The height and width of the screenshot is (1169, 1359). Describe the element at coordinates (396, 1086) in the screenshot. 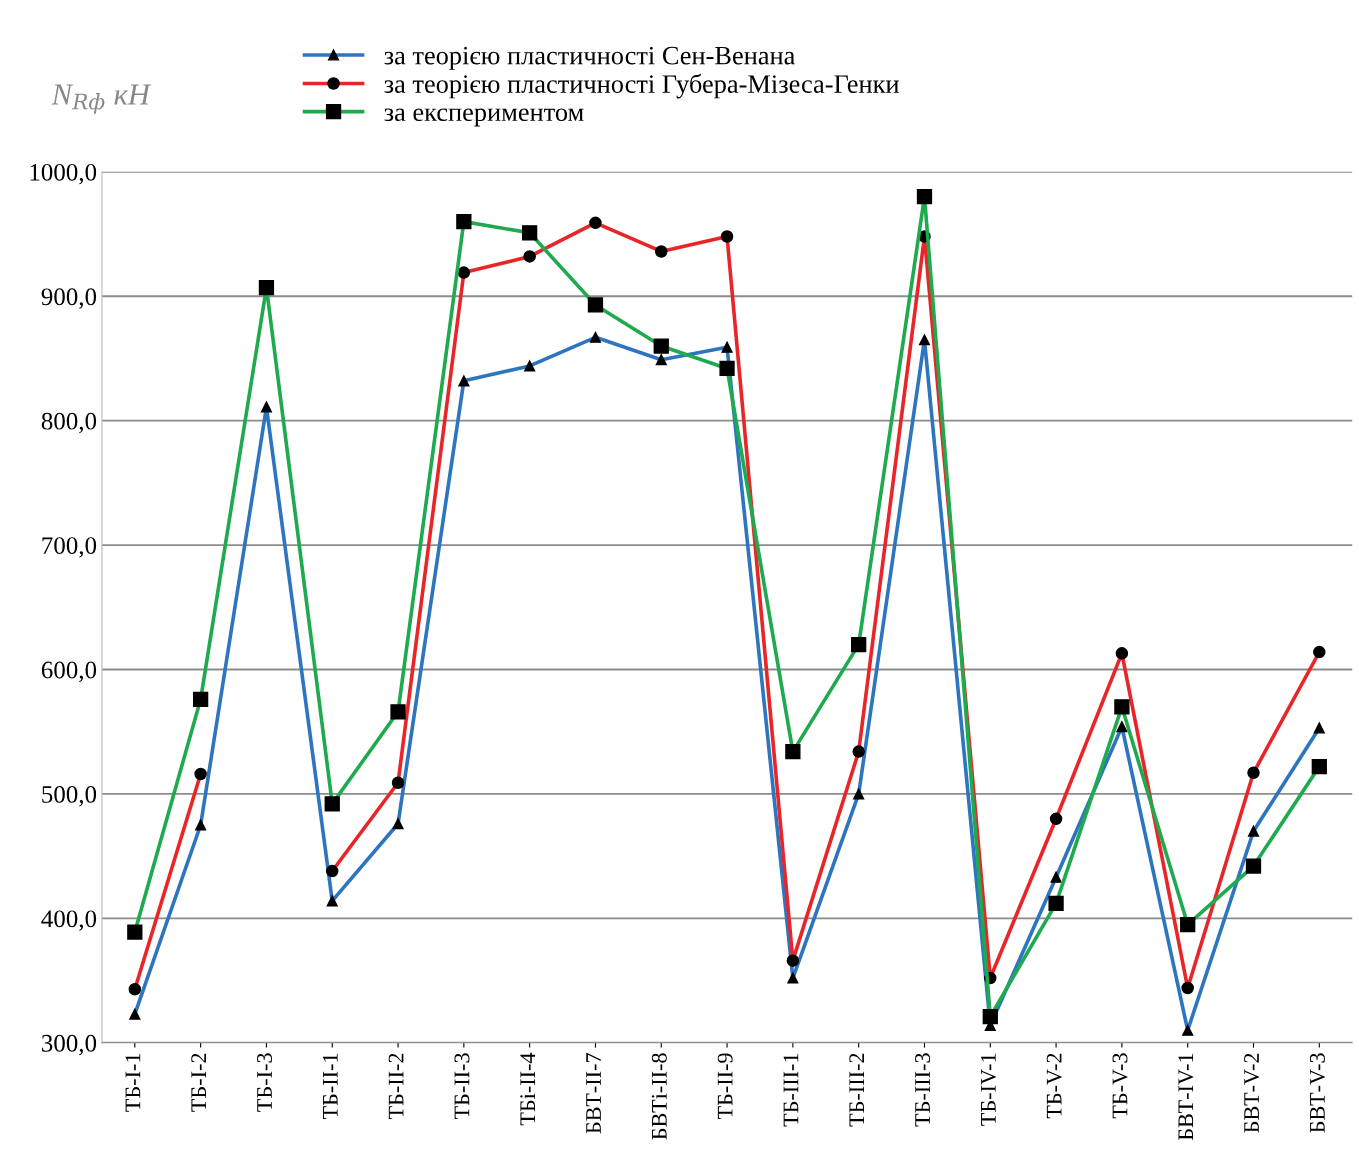

I see `x-tick-label: ТБ-ІІ-2` at that location.